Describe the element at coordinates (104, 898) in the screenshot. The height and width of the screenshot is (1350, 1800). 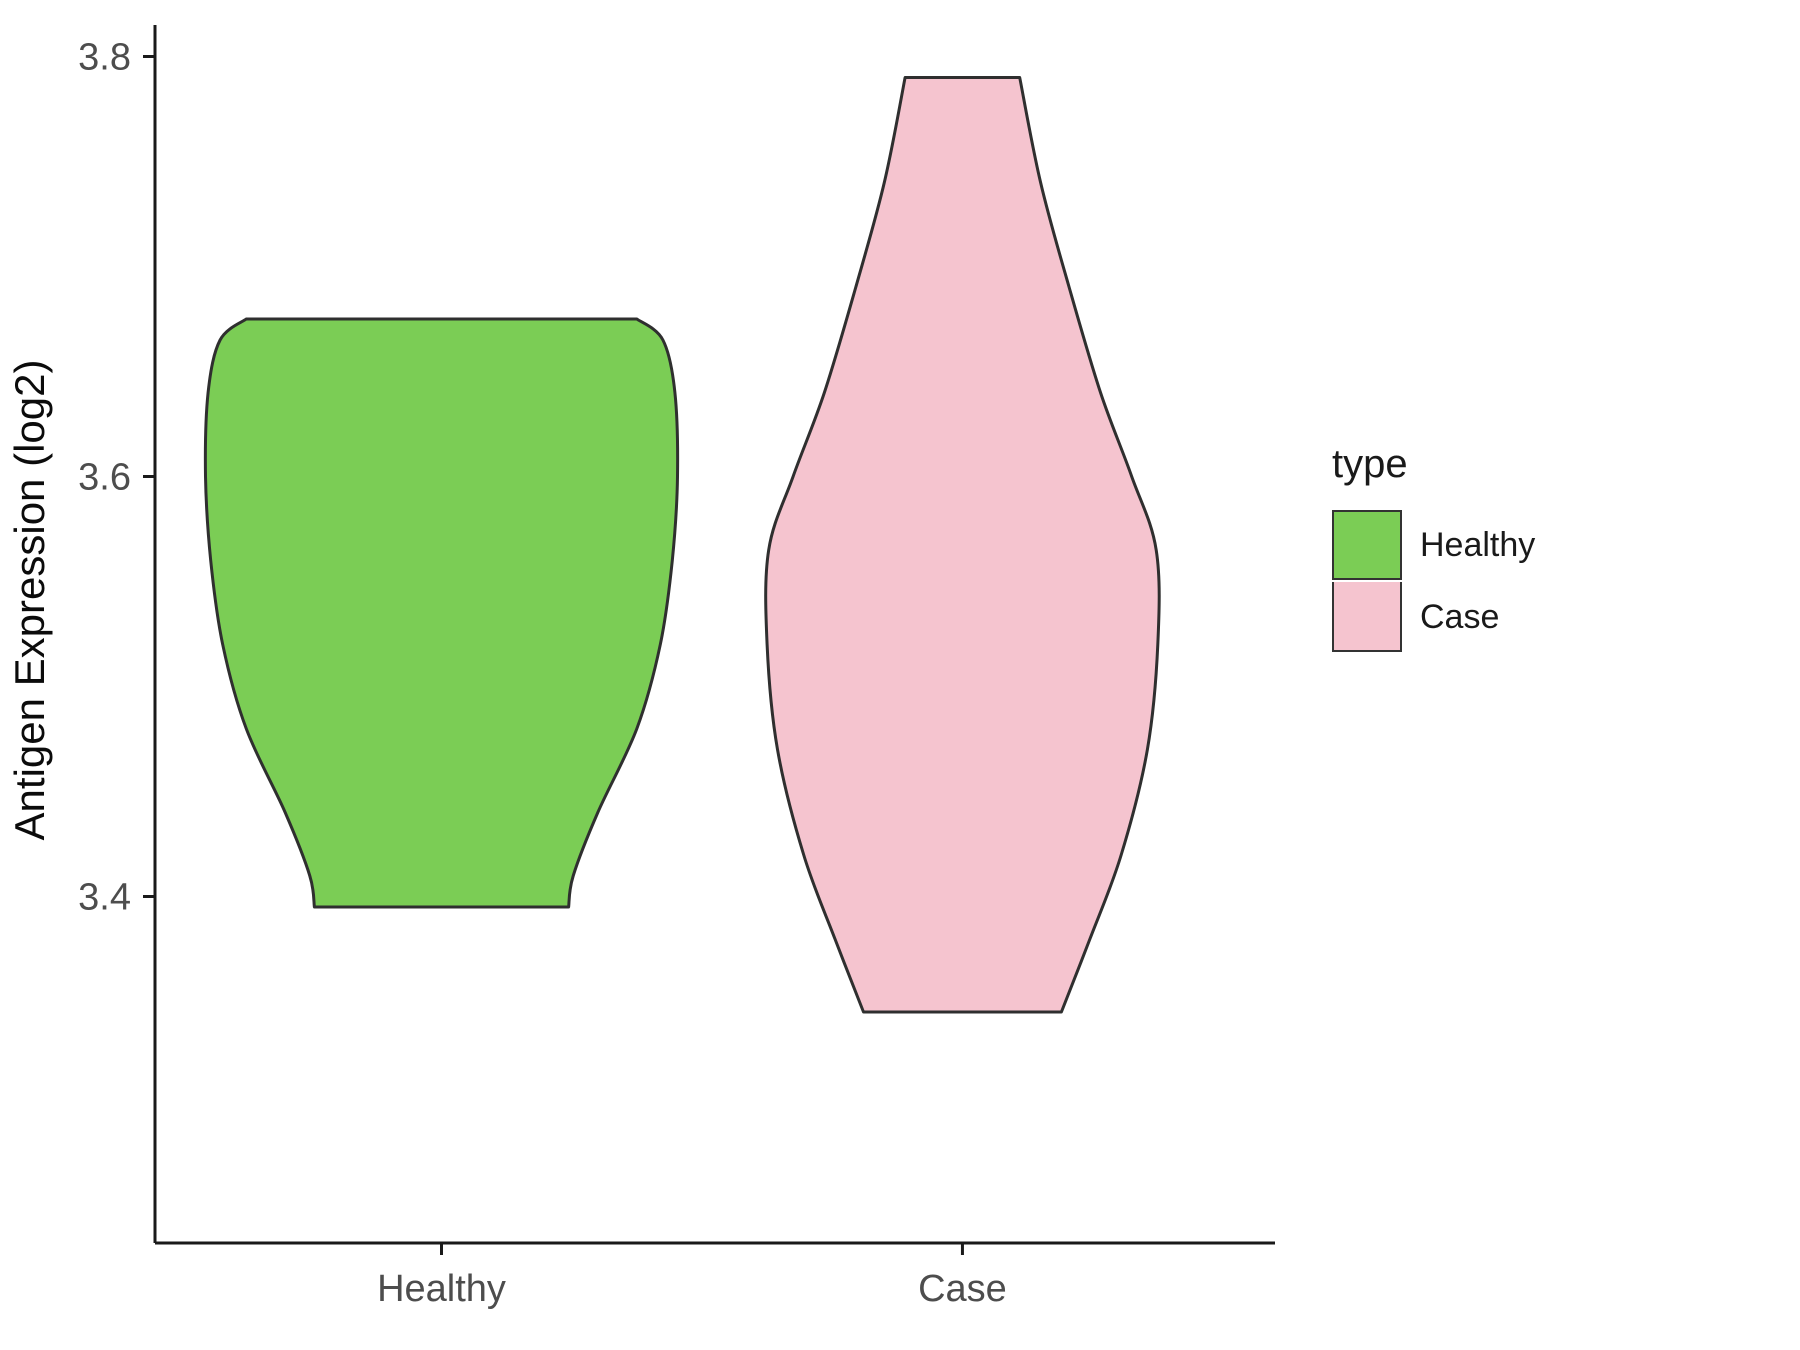
I see `y-tick-label: 3.4` at that location.